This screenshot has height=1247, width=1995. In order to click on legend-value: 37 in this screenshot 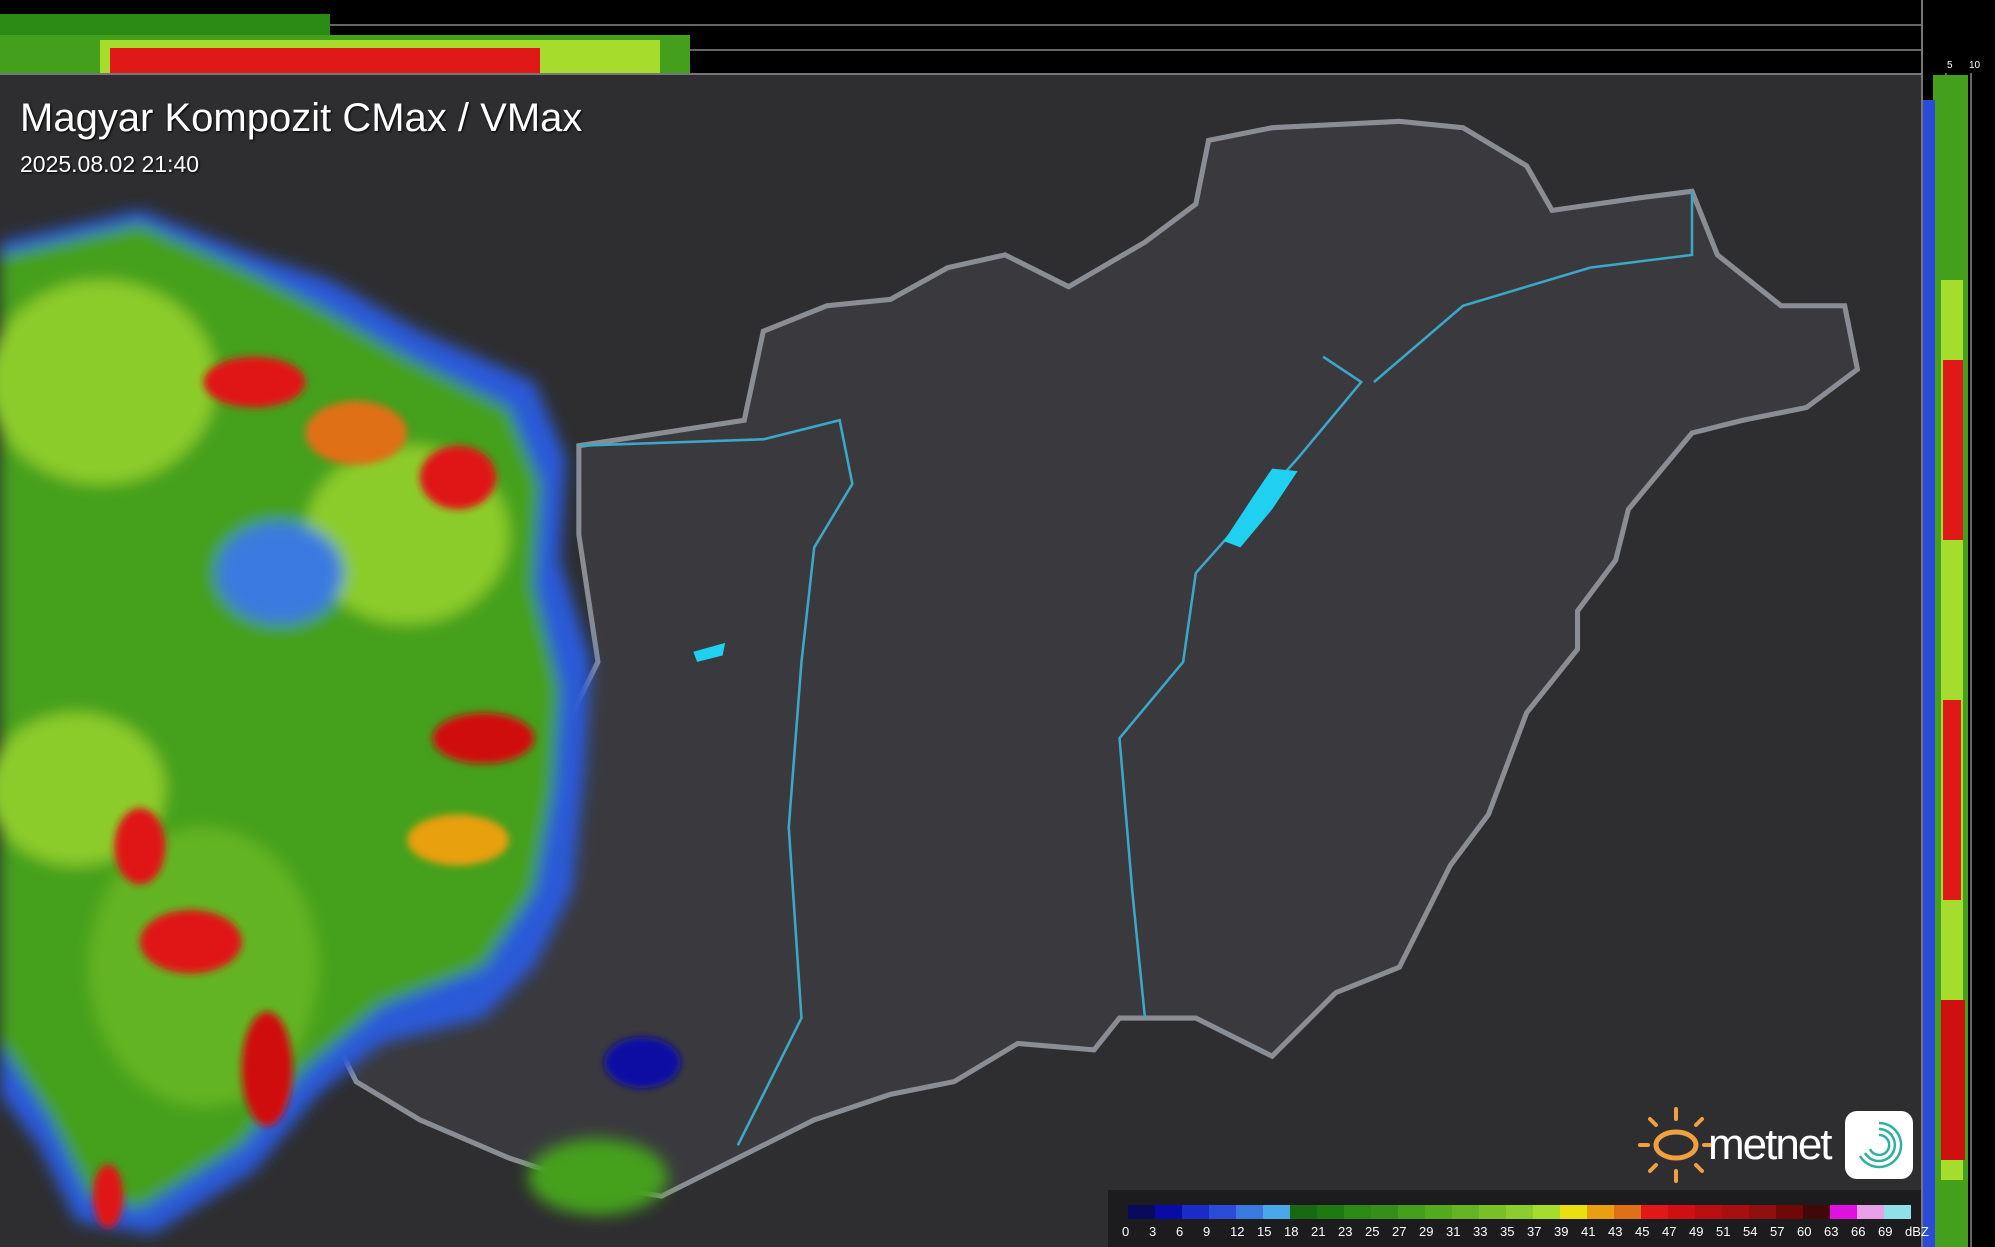, I will do `click(1534, 1231)`.